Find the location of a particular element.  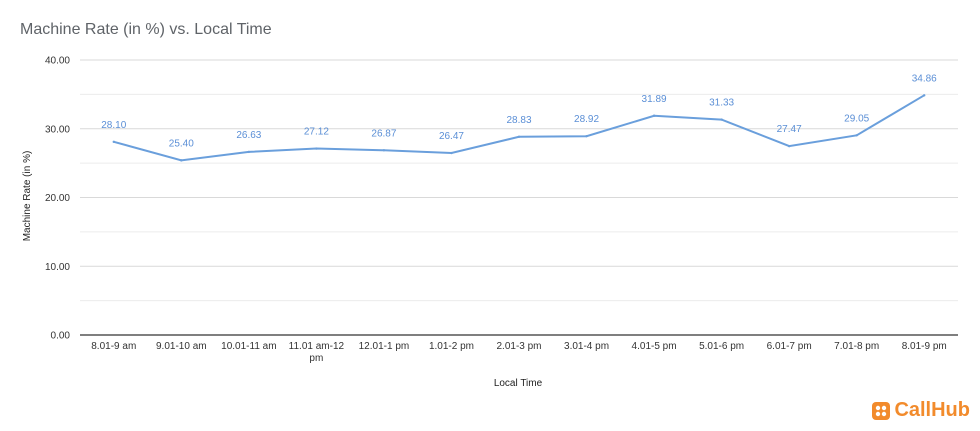

data-label: 26.63 is located at coordinates (248, 135).